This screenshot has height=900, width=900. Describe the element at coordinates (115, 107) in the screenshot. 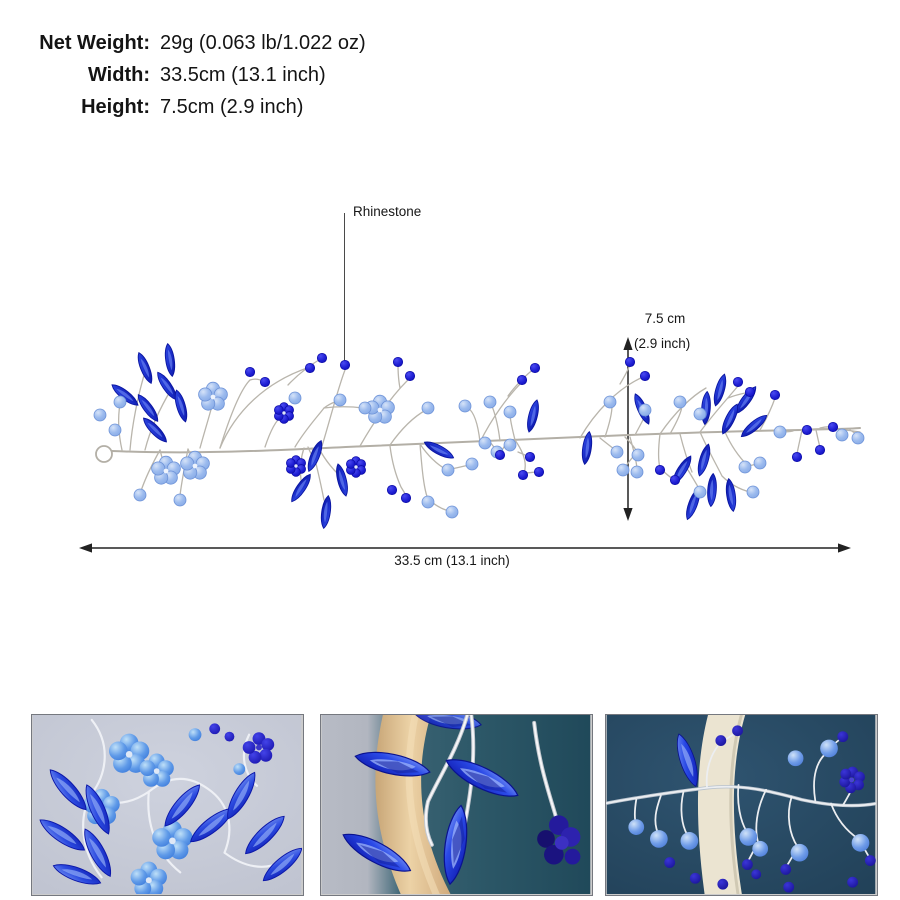

I see `spec-label: Height:` at that location.